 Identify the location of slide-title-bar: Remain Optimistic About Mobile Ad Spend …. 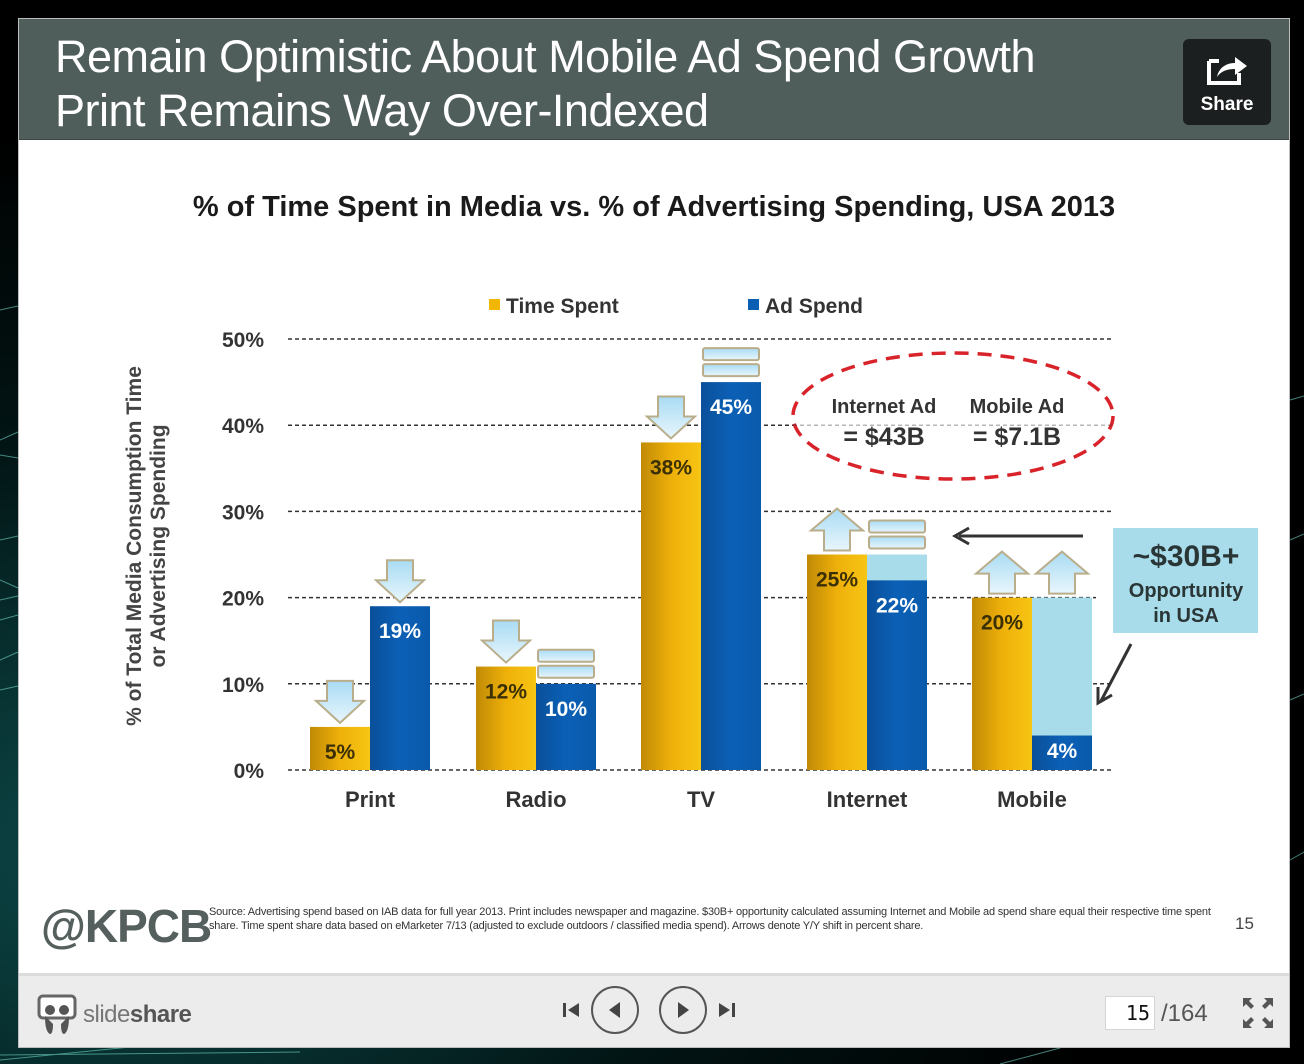
(654, 79).